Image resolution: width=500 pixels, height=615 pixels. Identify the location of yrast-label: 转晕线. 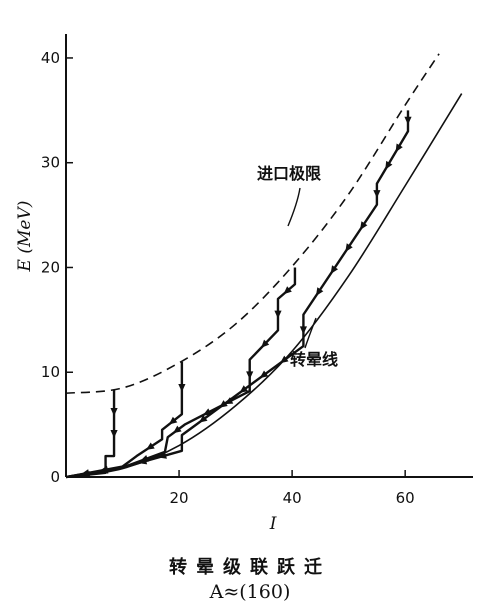
(314, 359).